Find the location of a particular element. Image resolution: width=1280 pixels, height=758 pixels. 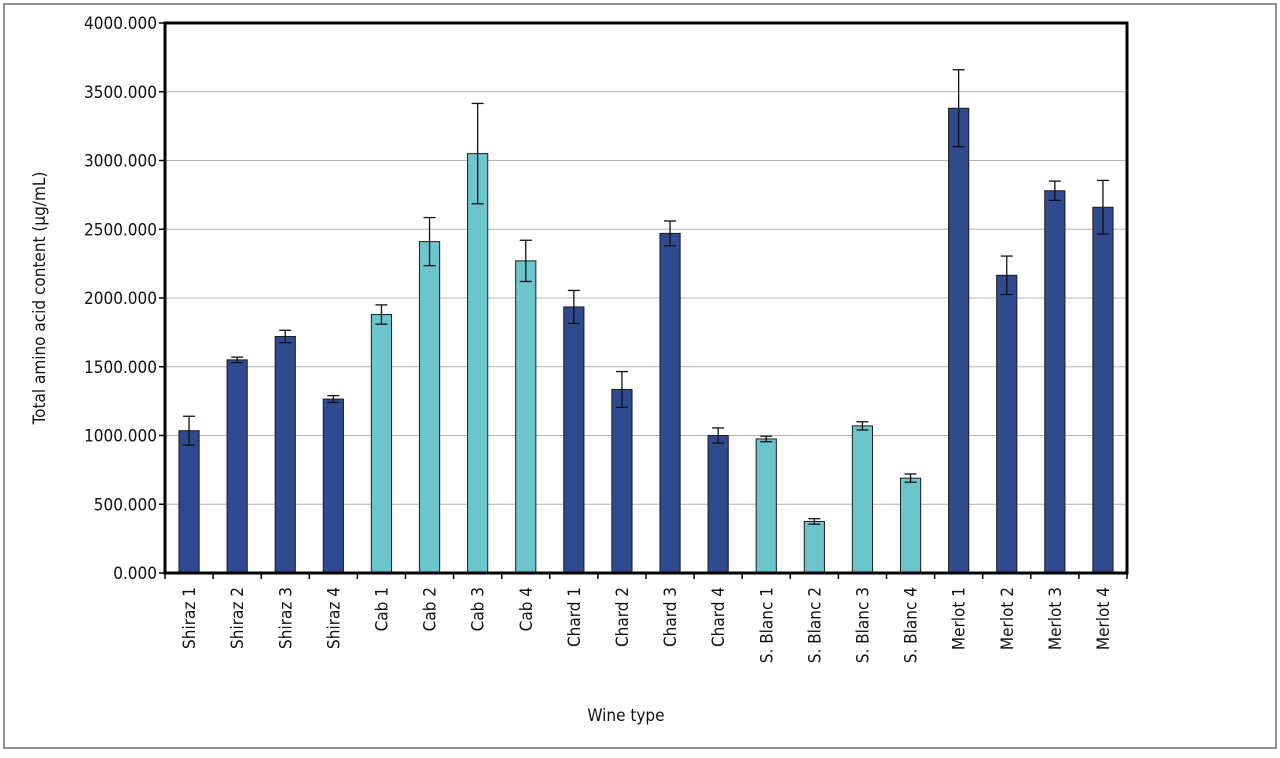

x-tick-label: S. Blanc 1 is located at coordinates (767, 625).